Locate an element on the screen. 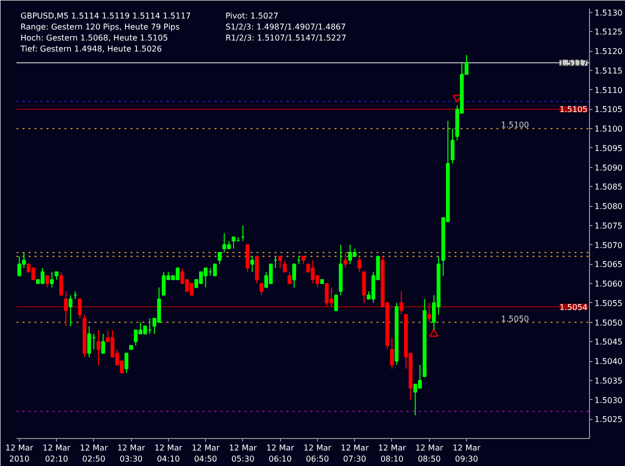 The width and height of the screenshot is (625, 466). y-tick-label: 1.5075 is located at coordinates (608, 225).